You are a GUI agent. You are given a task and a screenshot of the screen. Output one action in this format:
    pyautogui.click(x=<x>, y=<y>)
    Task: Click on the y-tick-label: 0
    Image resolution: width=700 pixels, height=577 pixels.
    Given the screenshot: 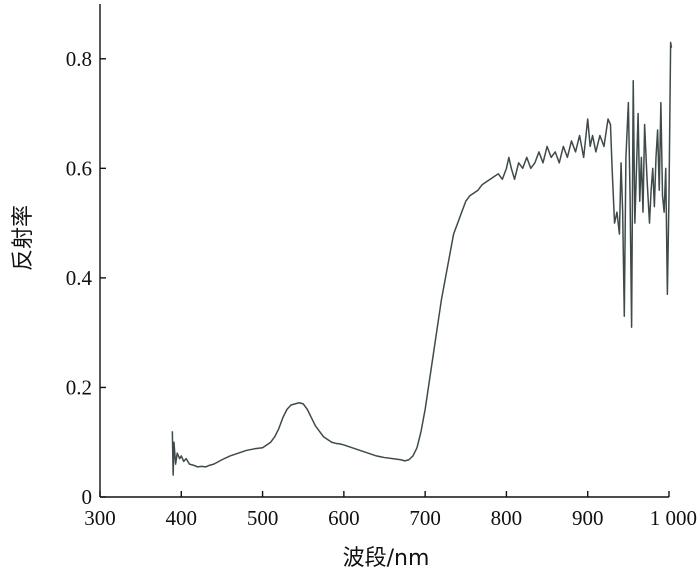 What is the action you would take?
    pyautogui.click(x=87, y=497)
    